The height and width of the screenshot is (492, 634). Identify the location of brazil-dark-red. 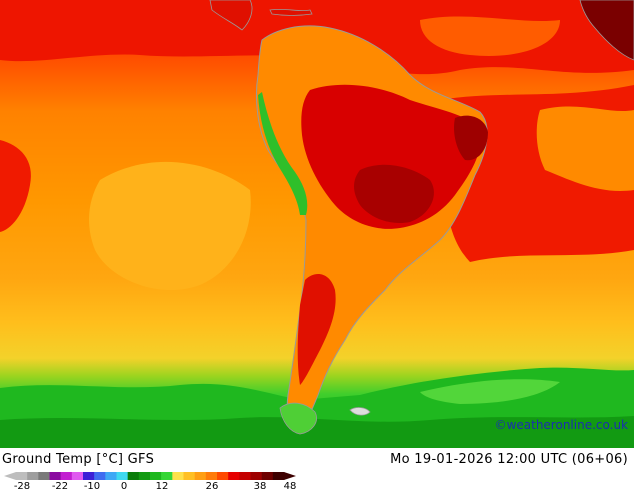
(394, 194).